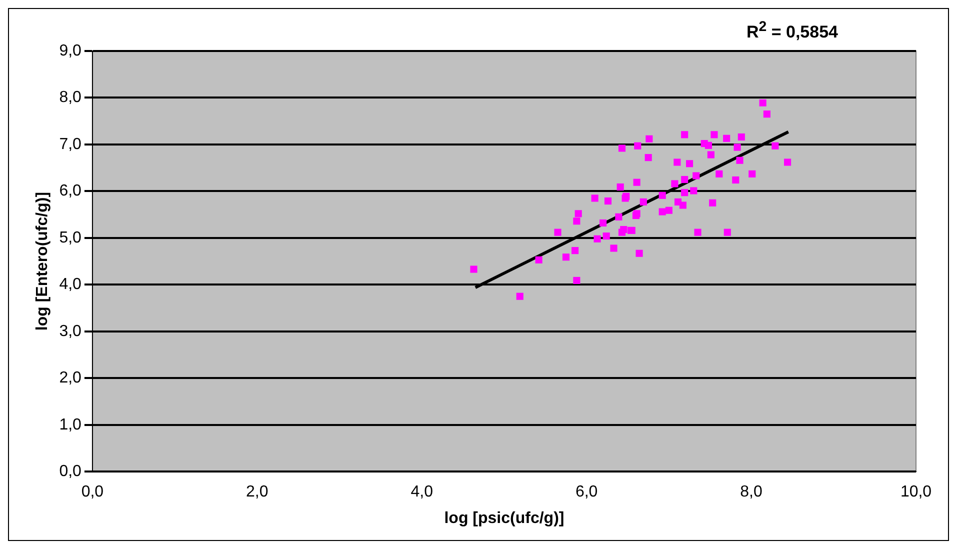  What do you see at coordinates (916, 492) in the screenshot?
I see `x-tick-label: 10,0` at bounding box center [916, 492].